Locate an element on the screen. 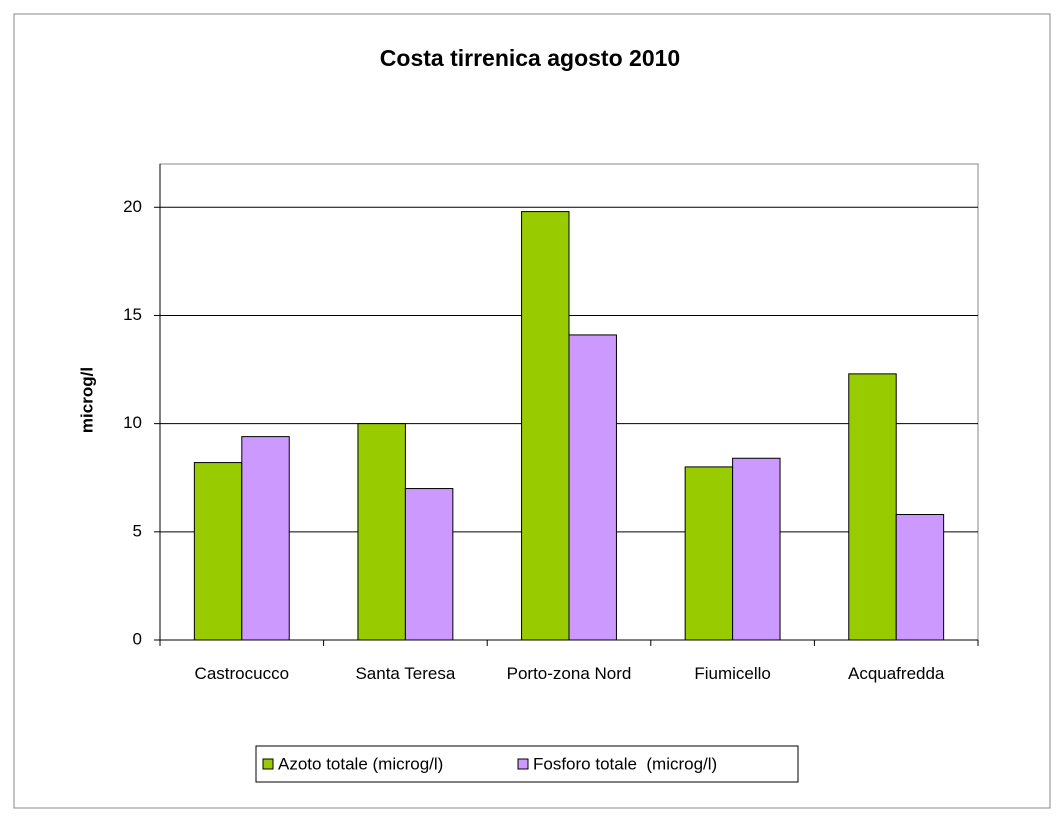 This screenshot has width=1064, height=823. y-tick-label: 5 is located at coordinates (137, 530).